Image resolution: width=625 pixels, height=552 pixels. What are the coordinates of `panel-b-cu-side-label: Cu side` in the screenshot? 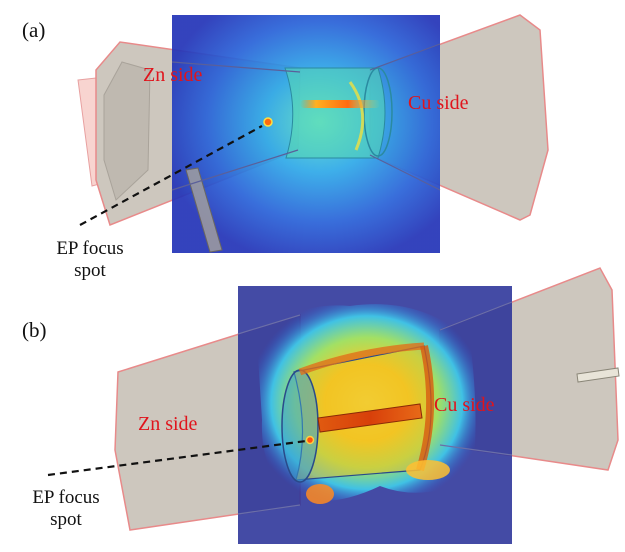 It's located at (464, 405).